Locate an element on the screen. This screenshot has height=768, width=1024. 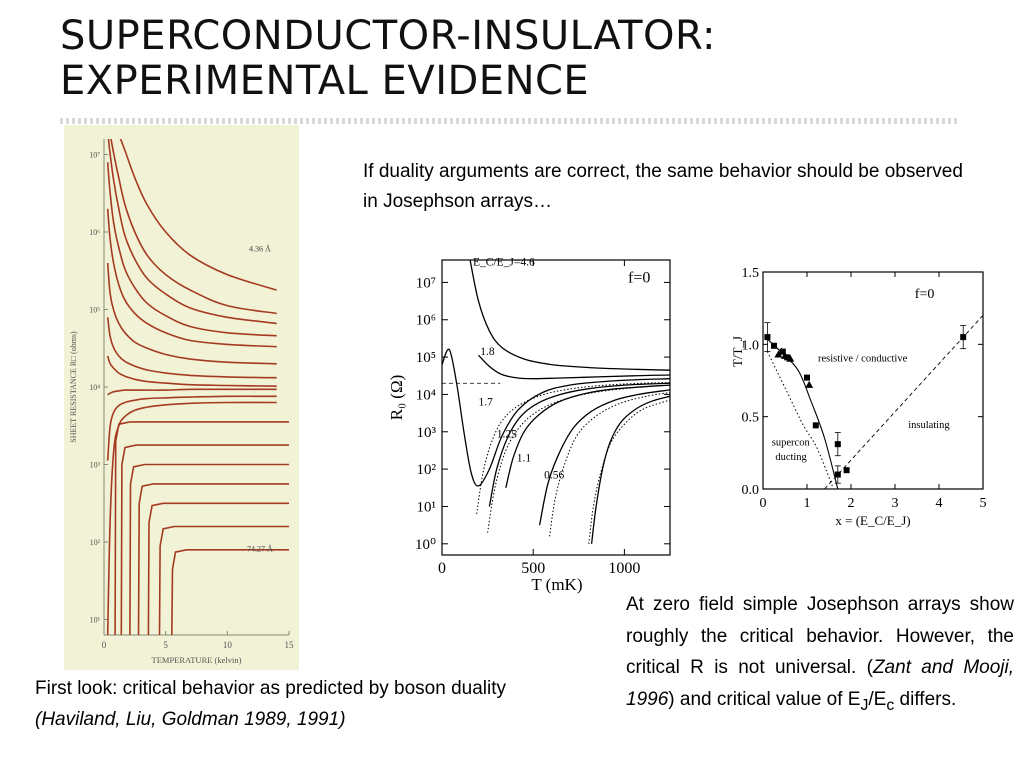
curve-label: 1.1 is located at coordinates (524, 459).